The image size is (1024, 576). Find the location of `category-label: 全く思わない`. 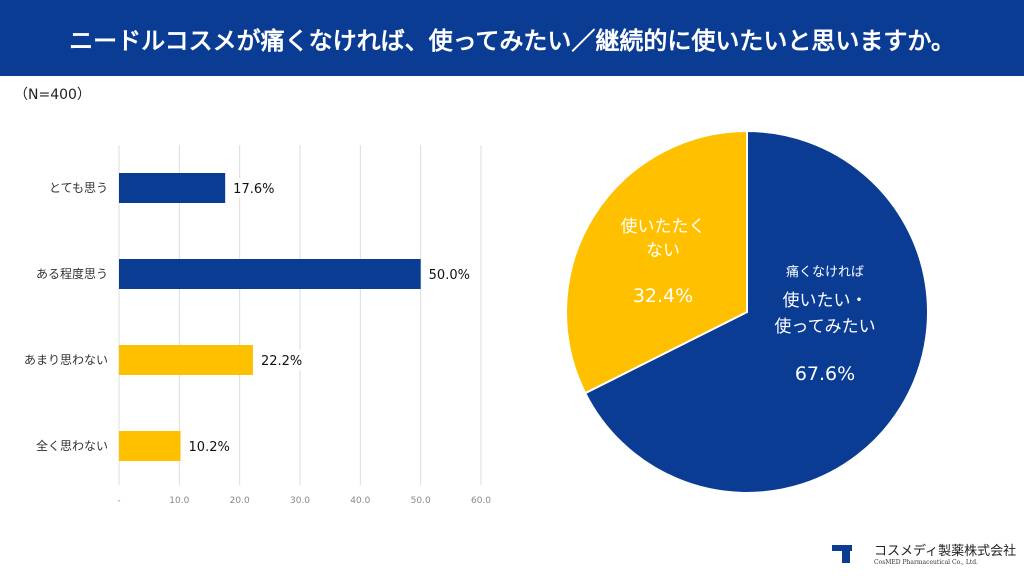

category-label: 全く思わない is located at coordinates (72, 445).